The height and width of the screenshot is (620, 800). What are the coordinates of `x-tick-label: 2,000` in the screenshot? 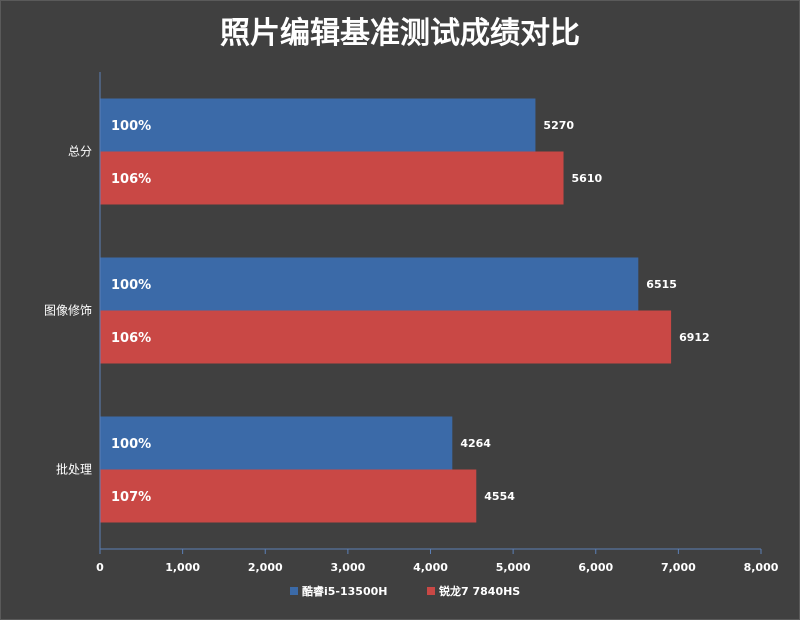 It's located at (265, 567).